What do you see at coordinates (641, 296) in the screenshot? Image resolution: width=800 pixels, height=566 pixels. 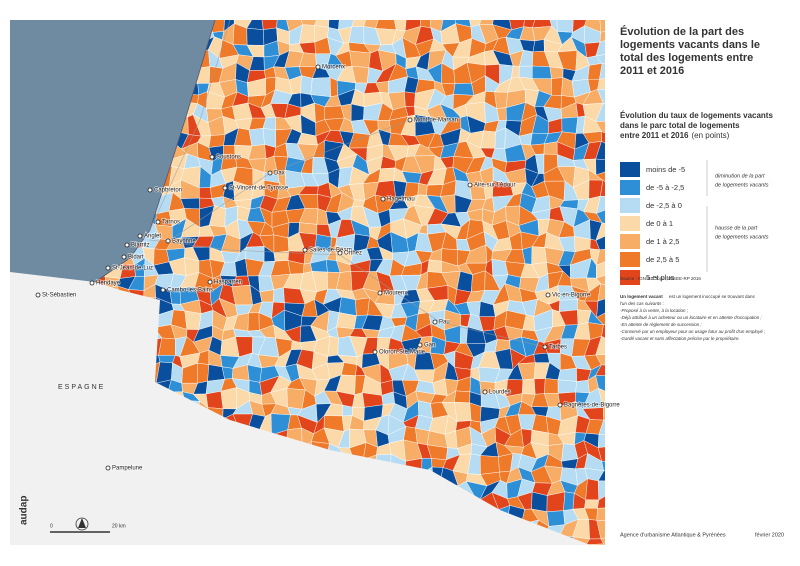 I see `definition-lead: Un logement vacant` at bounding box center [641, 296].